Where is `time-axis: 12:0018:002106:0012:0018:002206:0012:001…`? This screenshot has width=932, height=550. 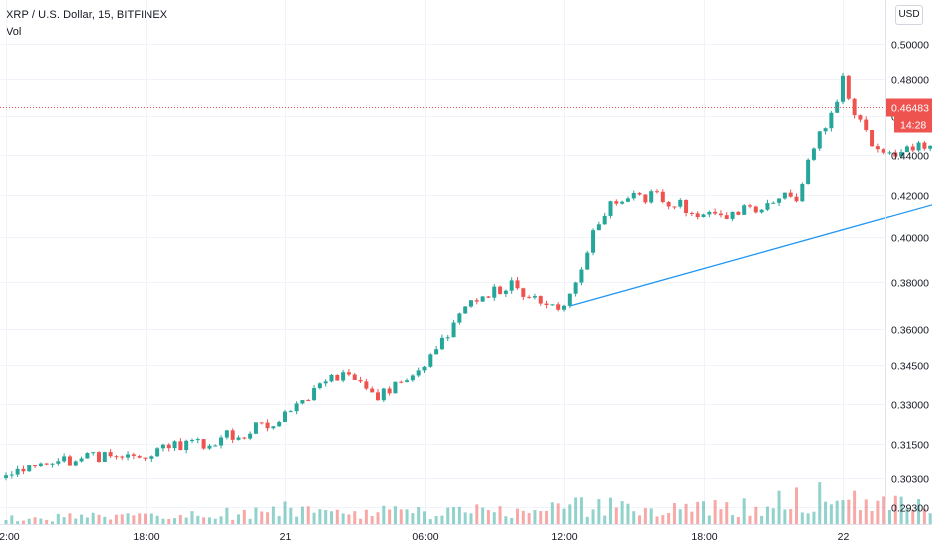 time-axis: 12:0018:002106:0012:0018:002206:0012:001… is located at coordinates (466, 537).